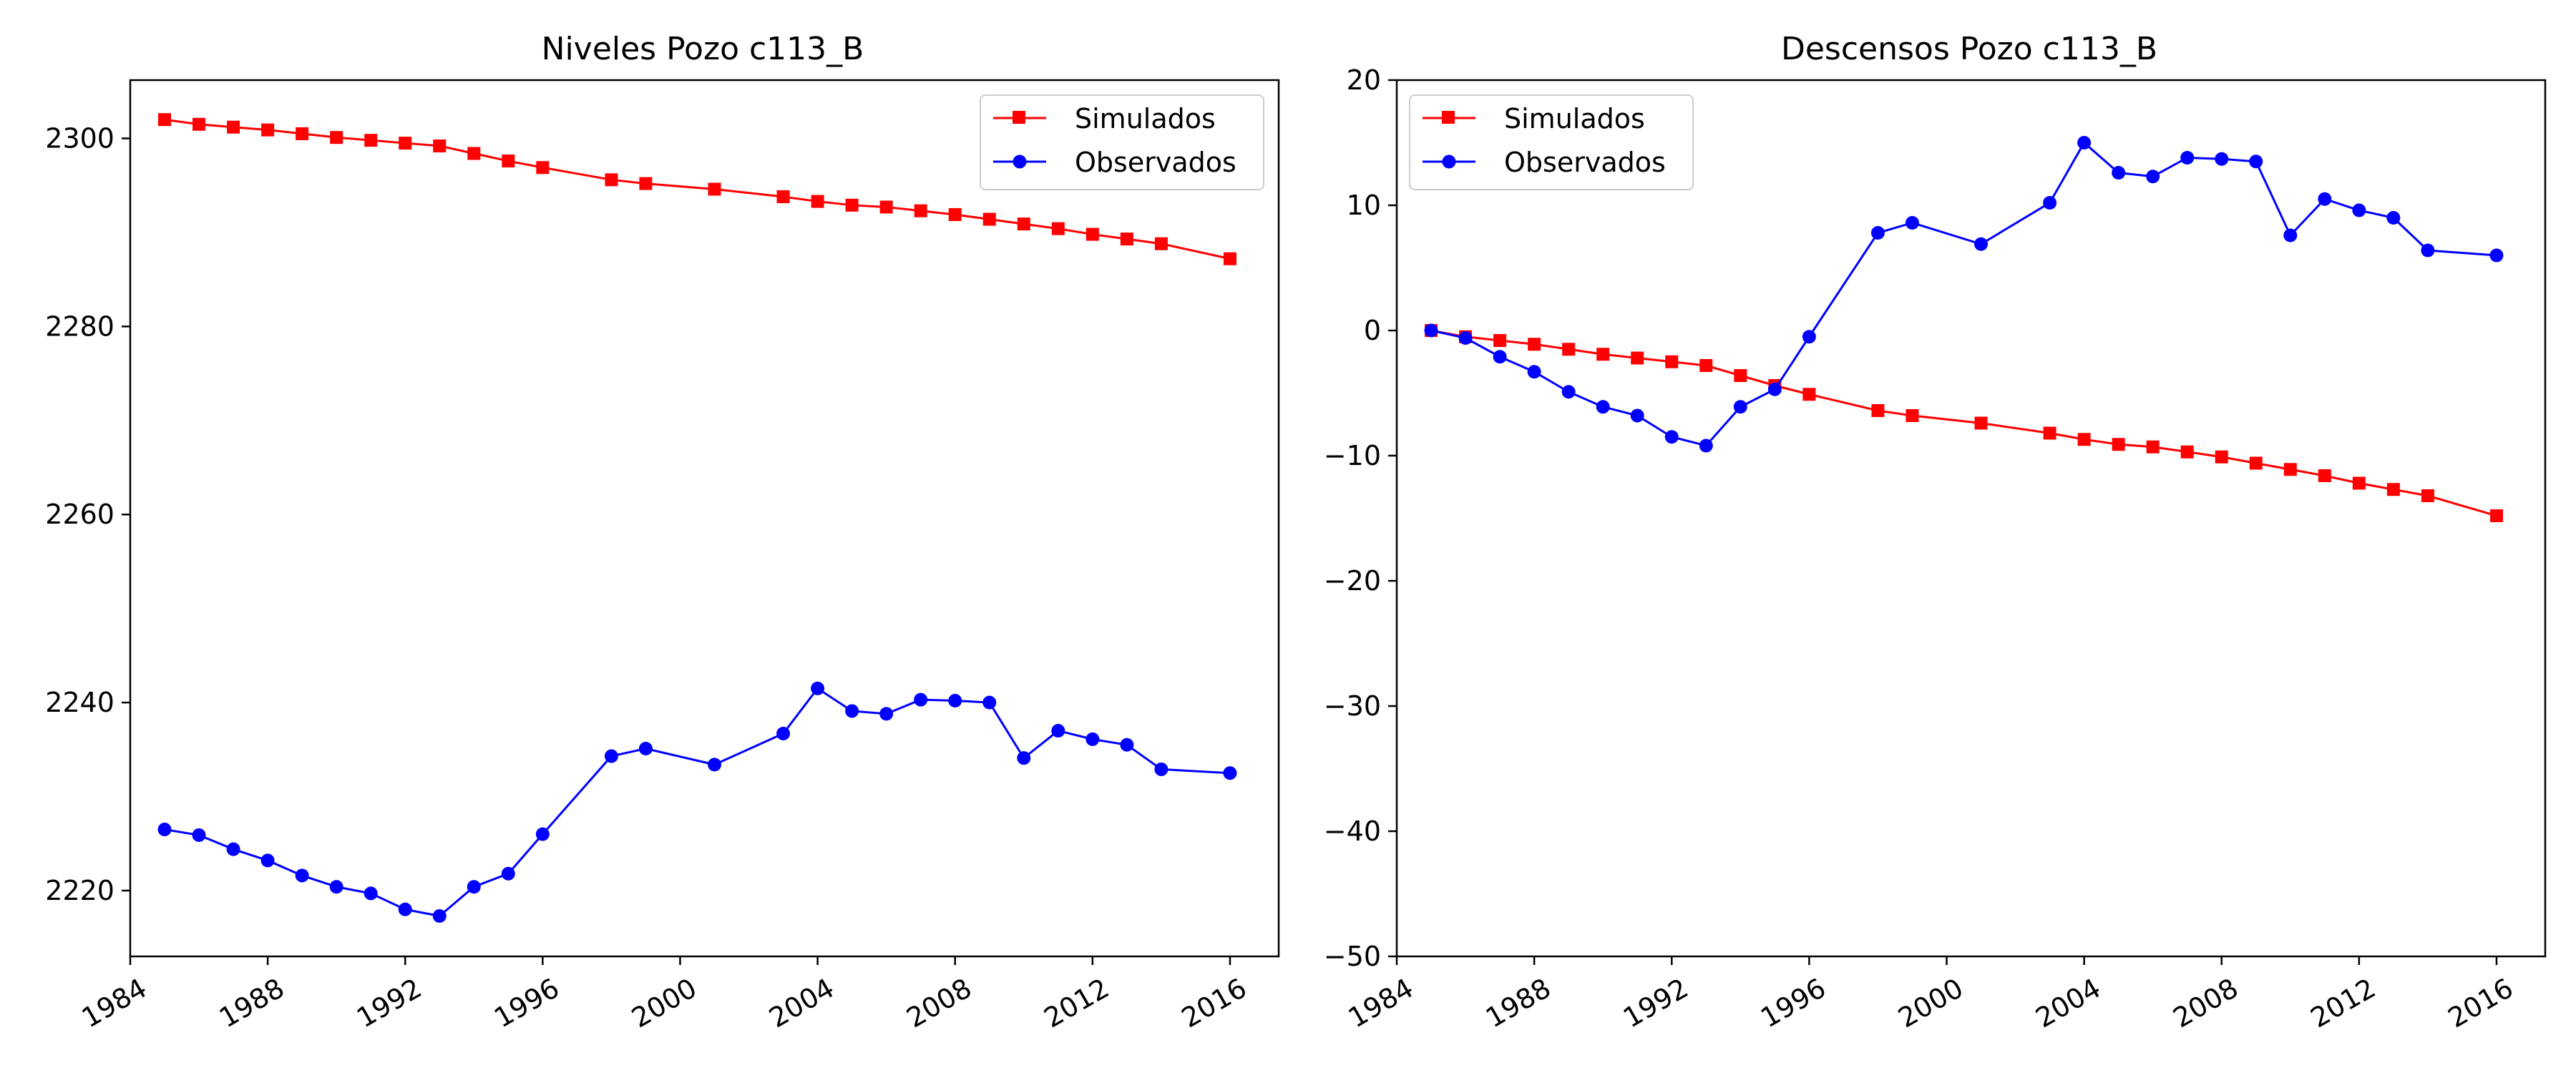 This screenshot has height=1073, width=2576. I want to click on legend-label-simulados: Simulados, so click(1574, 118).